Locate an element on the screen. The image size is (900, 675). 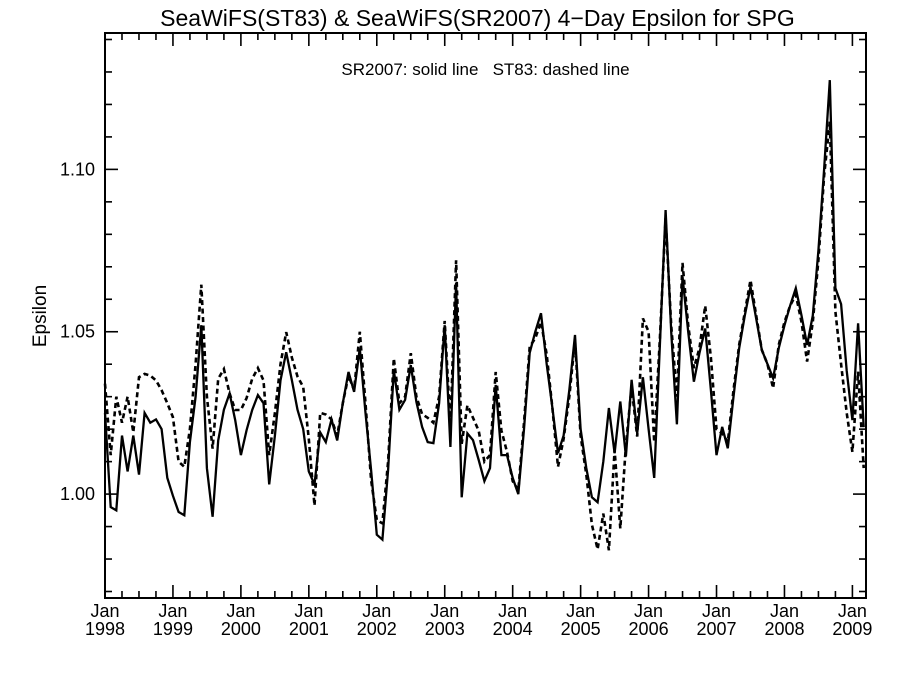
y-tick-label: 1.10 is located at coordinates (77, 169).